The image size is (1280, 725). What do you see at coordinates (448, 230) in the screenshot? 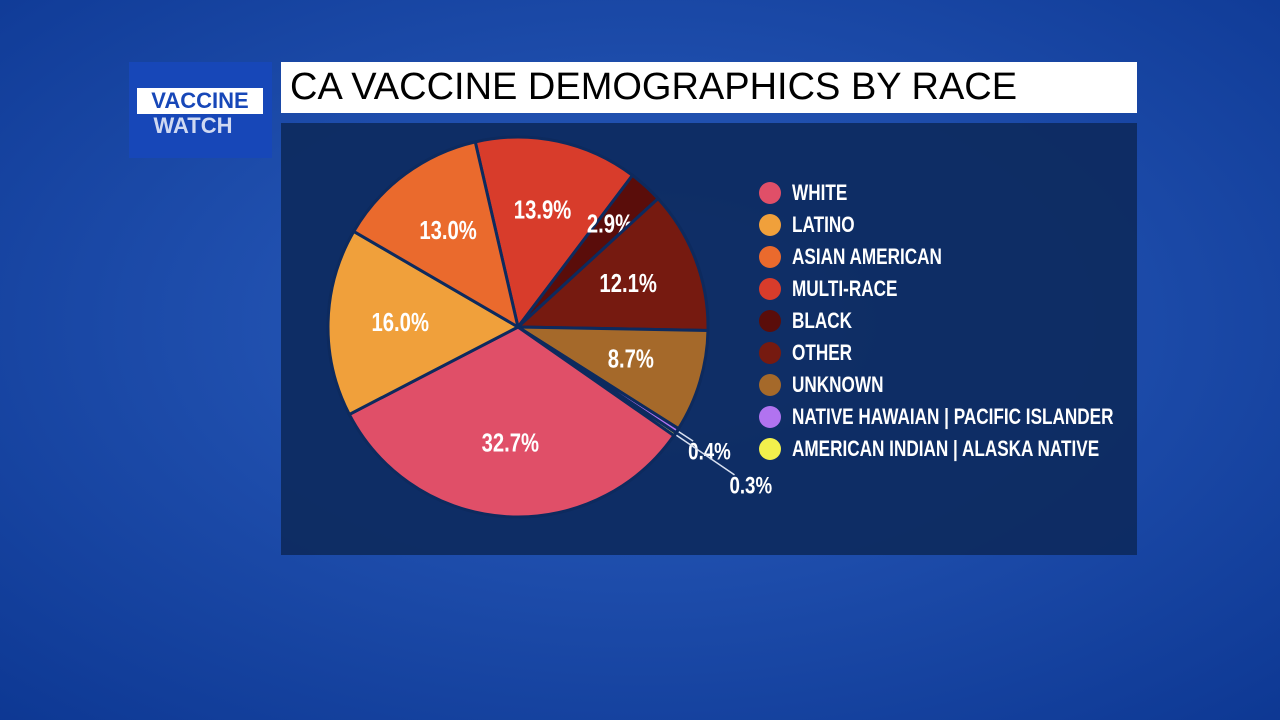
I see `slice-label: 13.0%` at bounding box center [448, 230].